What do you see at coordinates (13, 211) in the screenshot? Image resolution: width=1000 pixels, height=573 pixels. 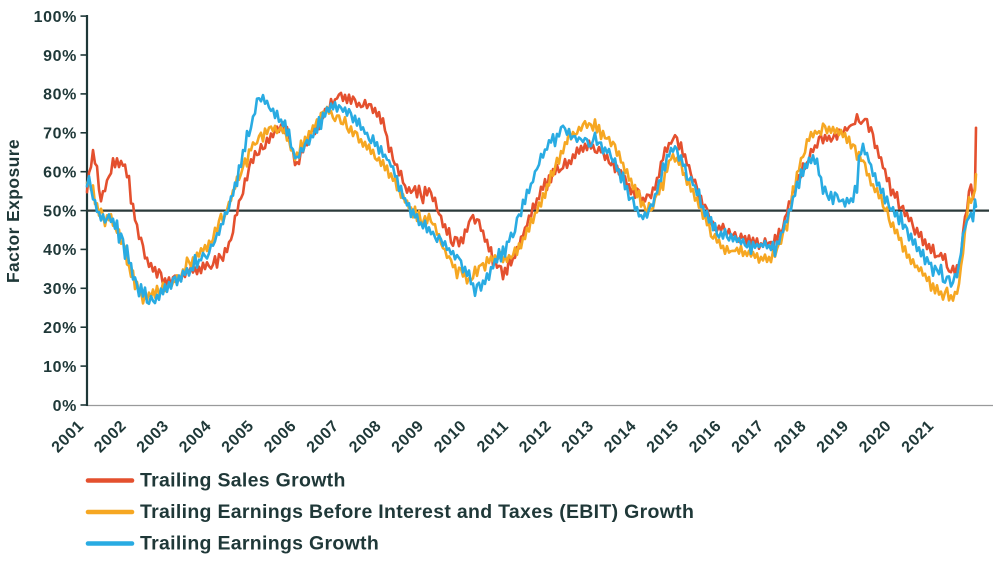 I see `svg-text: Factor Exposure` at bounding box center [13, 211].